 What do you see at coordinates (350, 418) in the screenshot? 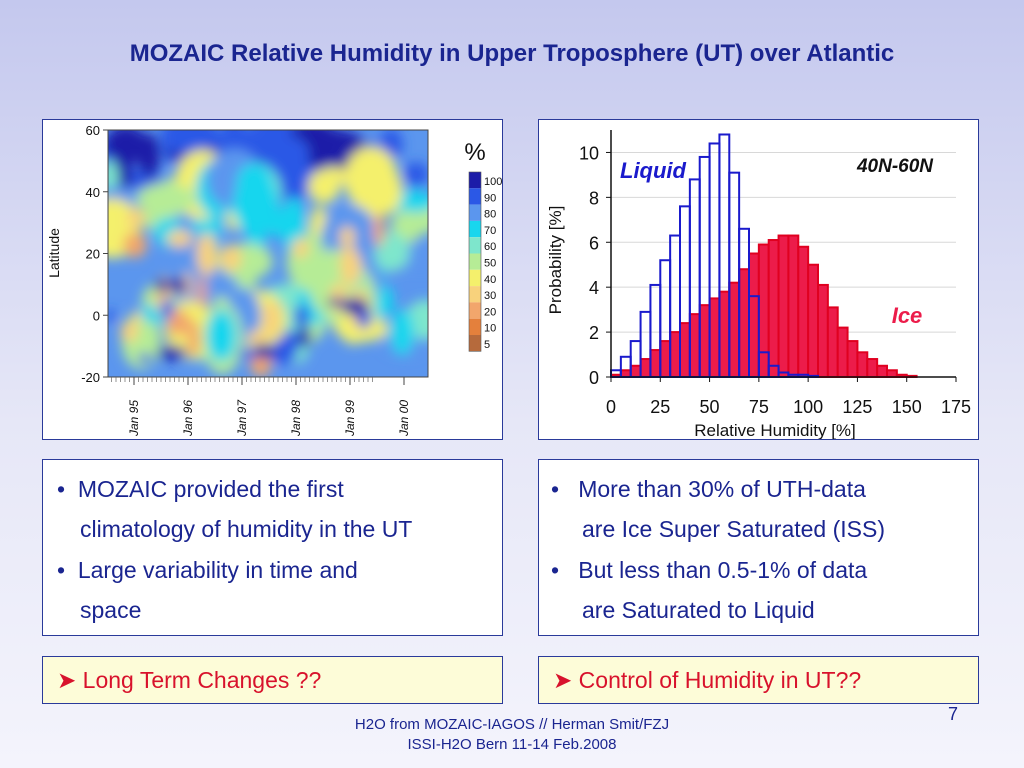
I see `x-tick-label: Jan 99` at bounding box center [350, 418].